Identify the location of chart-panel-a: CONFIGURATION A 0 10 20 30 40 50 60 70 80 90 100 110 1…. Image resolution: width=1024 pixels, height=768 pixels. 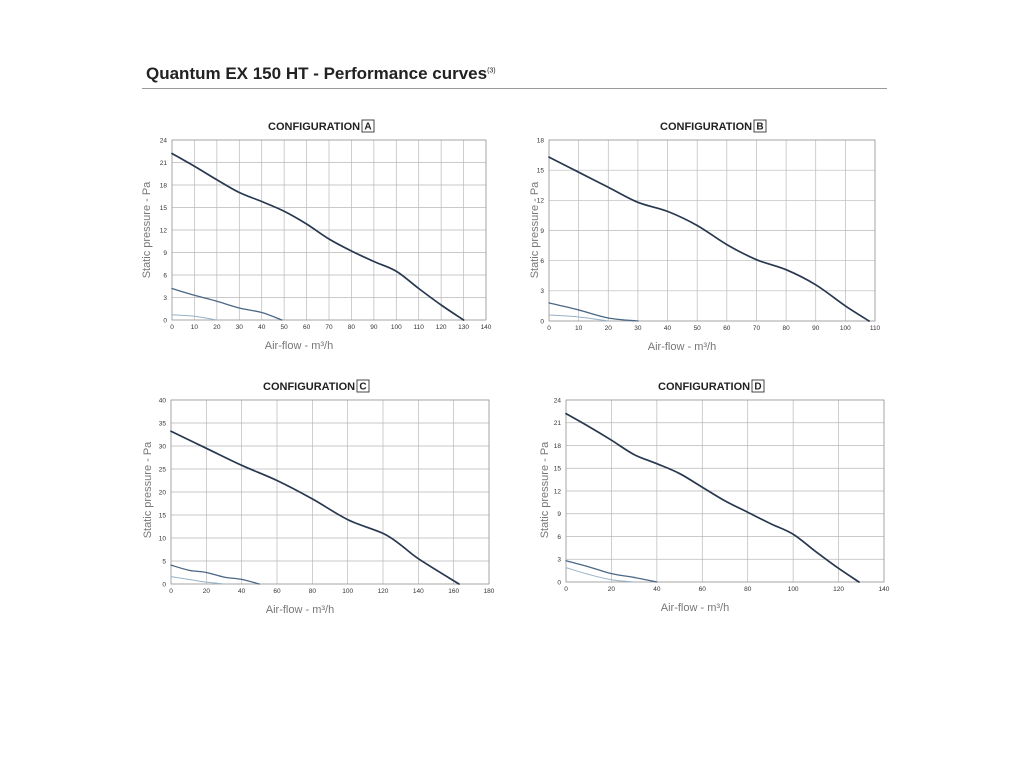
(312, 232).